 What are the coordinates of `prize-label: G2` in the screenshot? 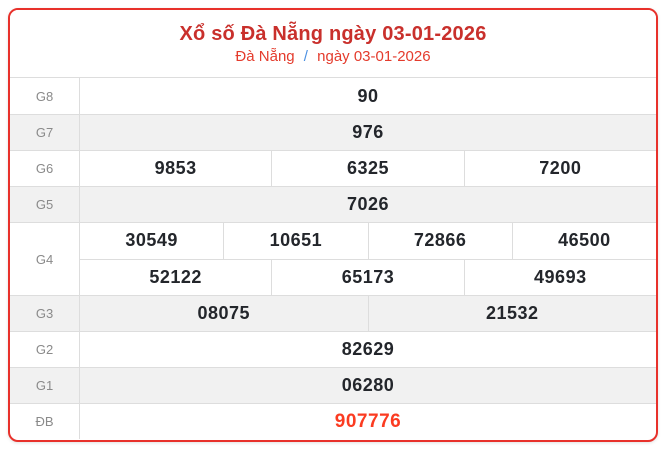 It's located at (45, 349).